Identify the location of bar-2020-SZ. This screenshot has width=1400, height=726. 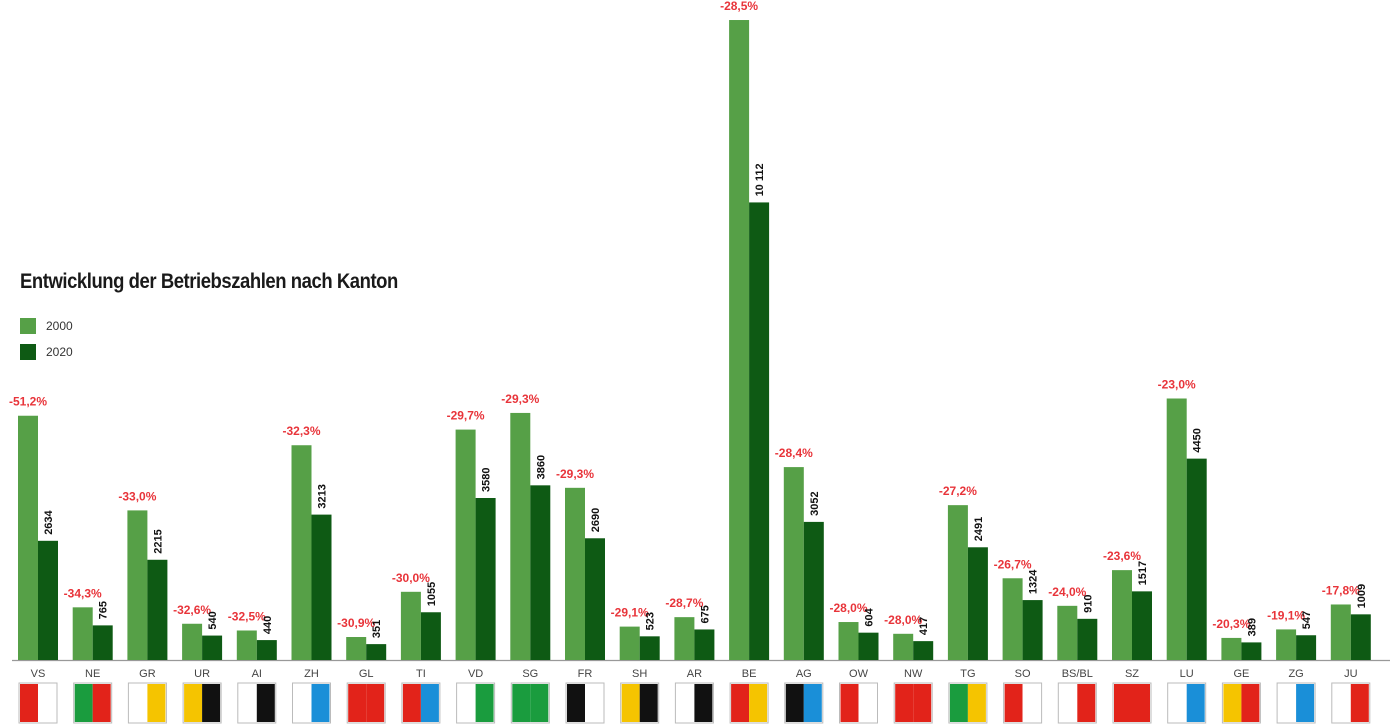
(1142, 625).